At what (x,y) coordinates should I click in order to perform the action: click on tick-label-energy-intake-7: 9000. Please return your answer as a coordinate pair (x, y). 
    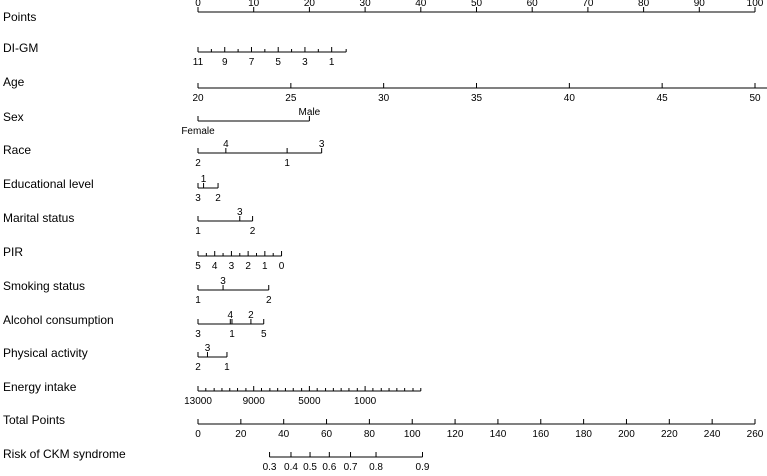
    Looking at the image, I should click on (254, 401).